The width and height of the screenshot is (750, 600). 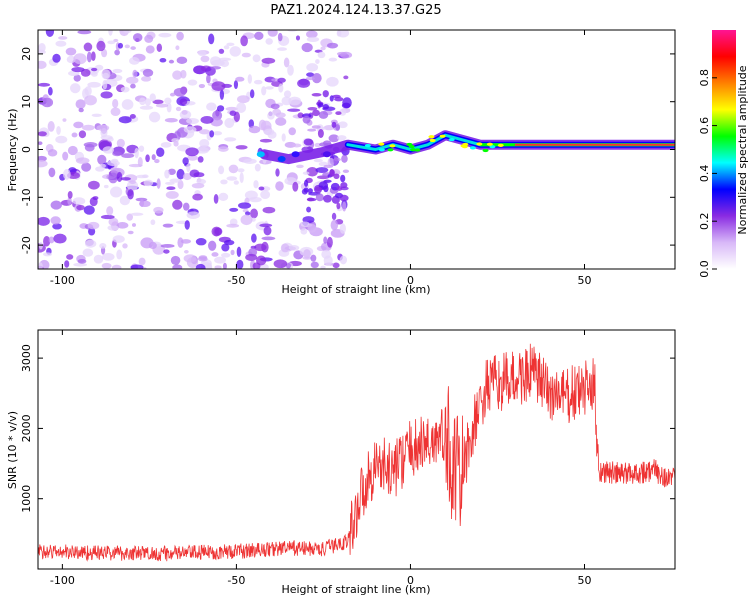 What do you see at coordinates (12, 150) in the screenshot?
I see `spectrogram-ylabel: Frequency (Hz)` at bounding box center [12, 150].